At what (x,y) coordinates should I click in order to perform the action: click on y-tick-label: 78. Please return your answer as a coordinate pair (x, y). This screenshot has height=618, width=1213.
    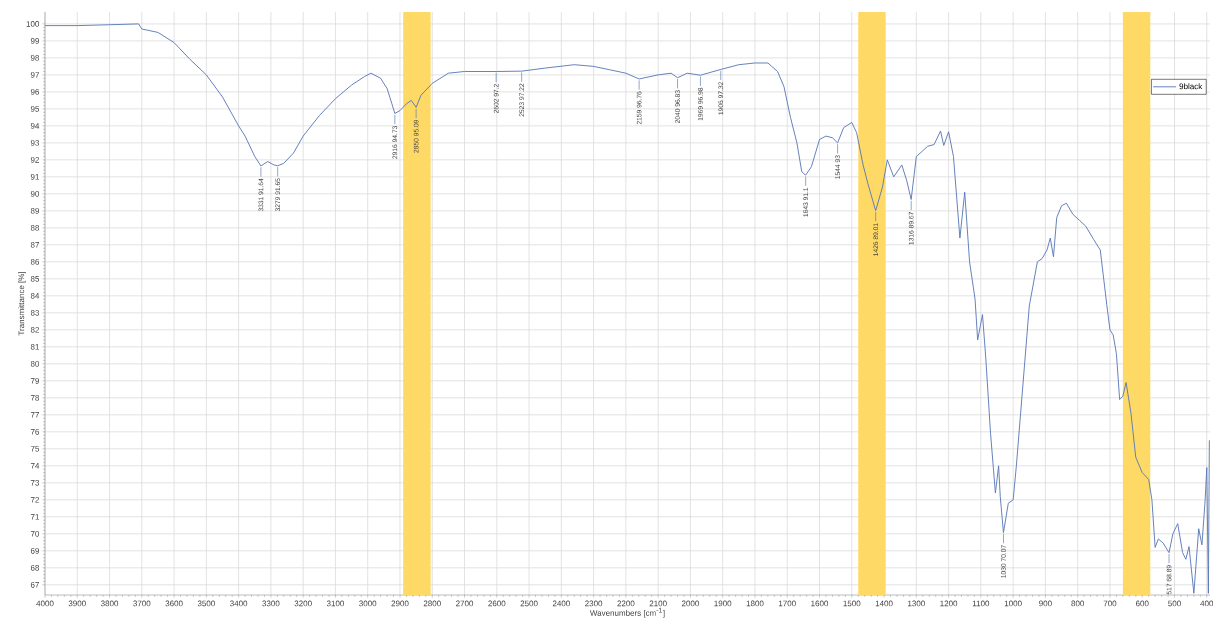
    Looking at the image, I should click on (35, 398).